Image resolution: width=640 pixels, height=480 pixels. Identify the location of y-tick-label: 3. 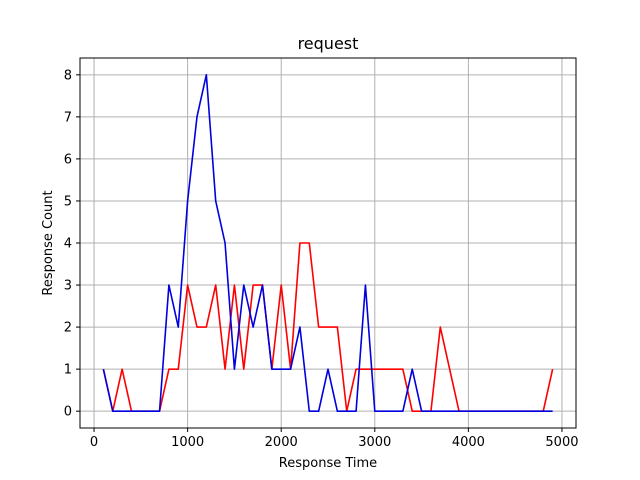
(68, 286).